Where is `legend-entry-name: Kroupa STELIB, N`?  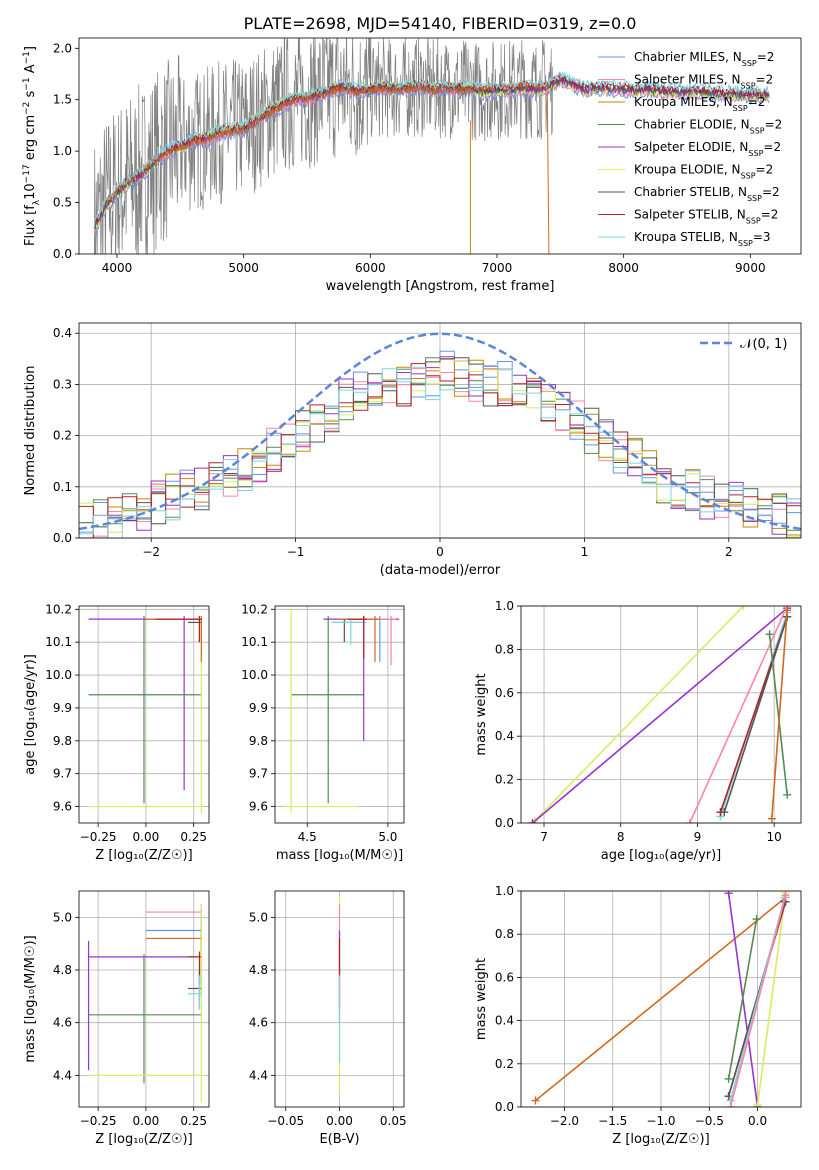 legend-entry-name: Kroupa STELIB, N is located at coordinates (686, 237).